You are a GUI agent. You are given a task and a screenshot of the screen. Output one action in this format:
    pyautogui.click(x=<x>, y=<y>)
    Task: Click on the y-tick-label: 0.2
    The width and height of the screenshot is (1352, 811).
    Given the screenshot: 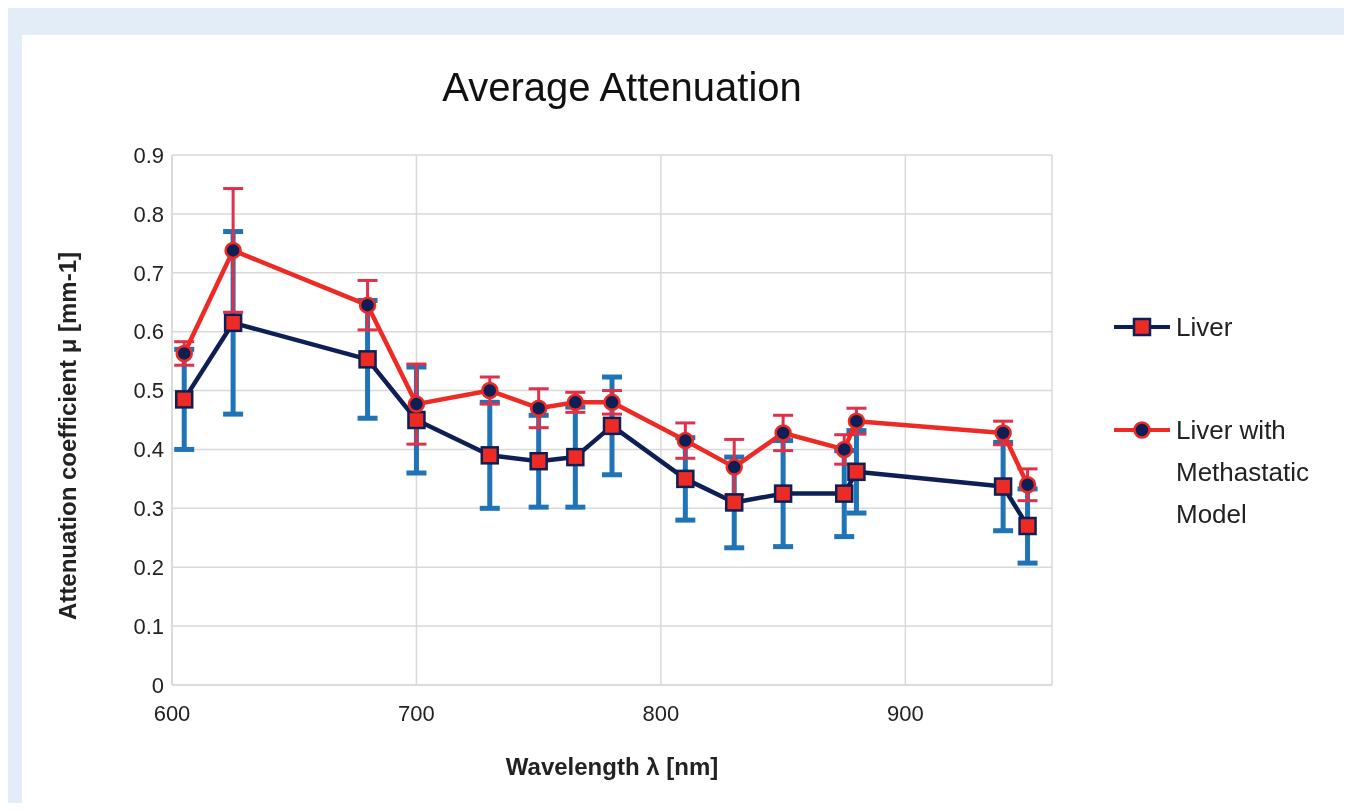 What is the action you would take?
    pyautogui.click(x=148, y=568)
    